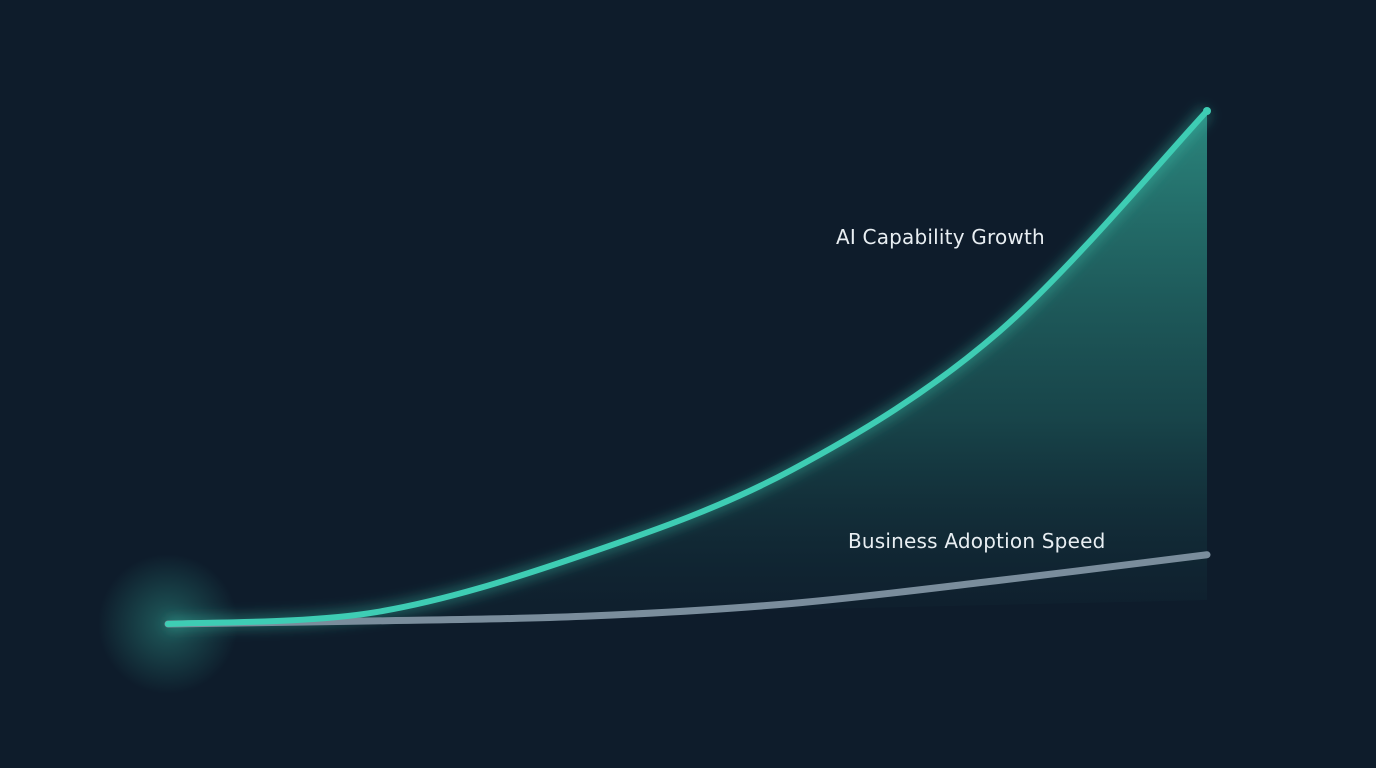  What do you see at coordinates (1207, 111) in the screenshot?
I see `ai-capability-endpoint` at bounding box center [1207, 111].